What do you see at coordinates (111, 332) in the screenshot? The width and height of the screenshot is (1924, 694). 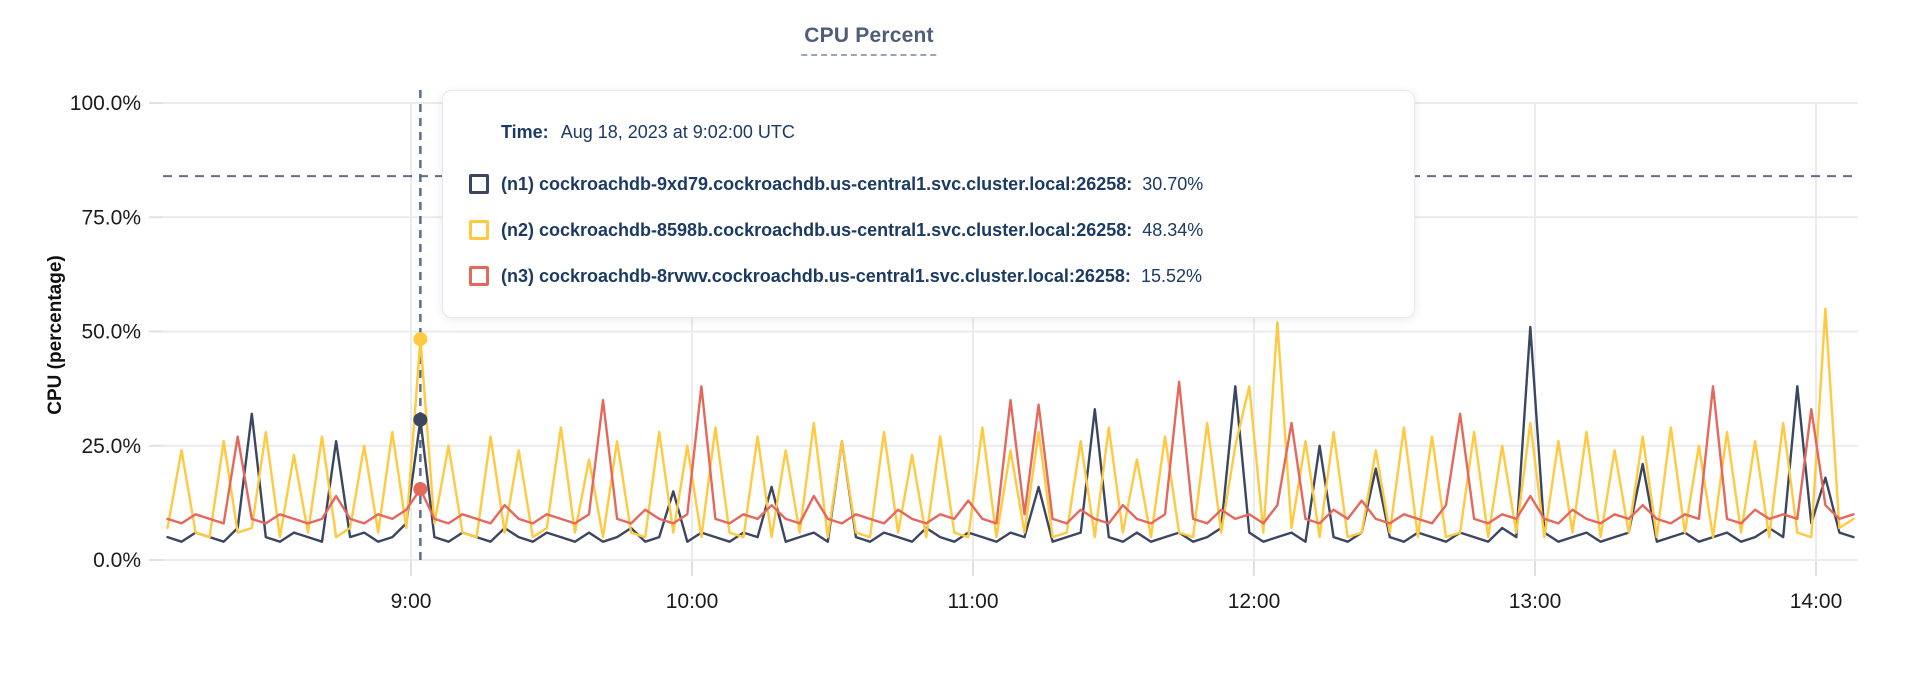 I see `y-tick-label: 50.0%` at bounding box center [111, 332].